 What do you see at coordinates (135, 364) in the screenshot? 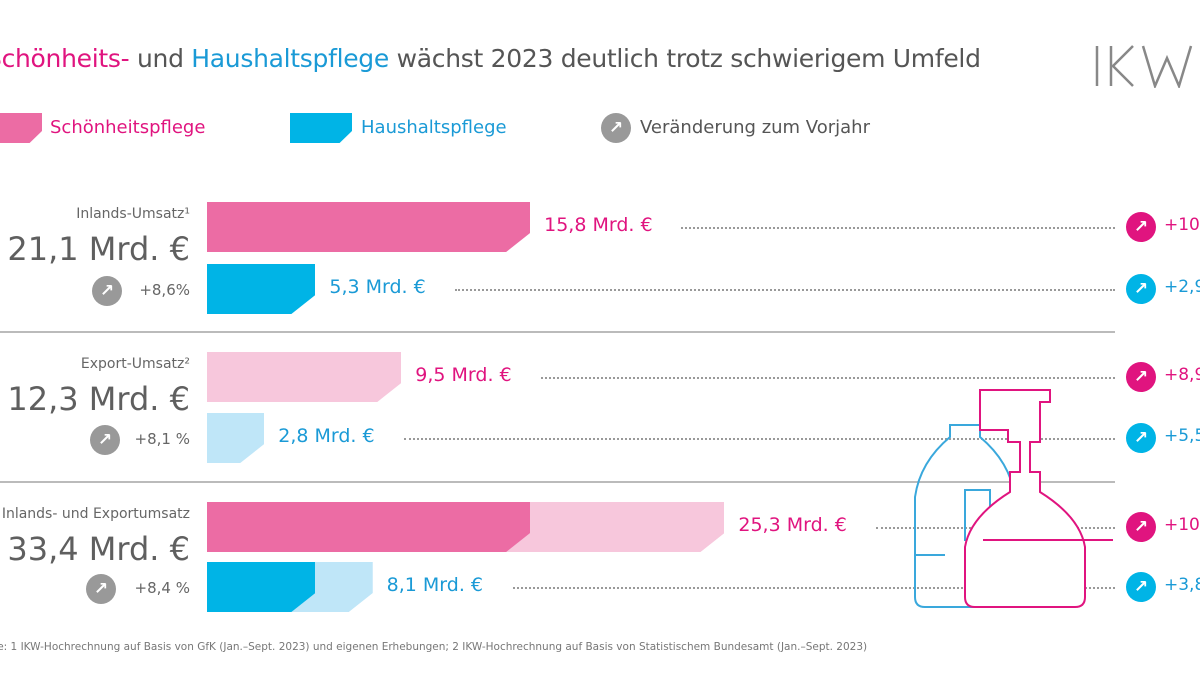
I see `group-label: Export-Umsatz²` at bounding box center [135, 364].